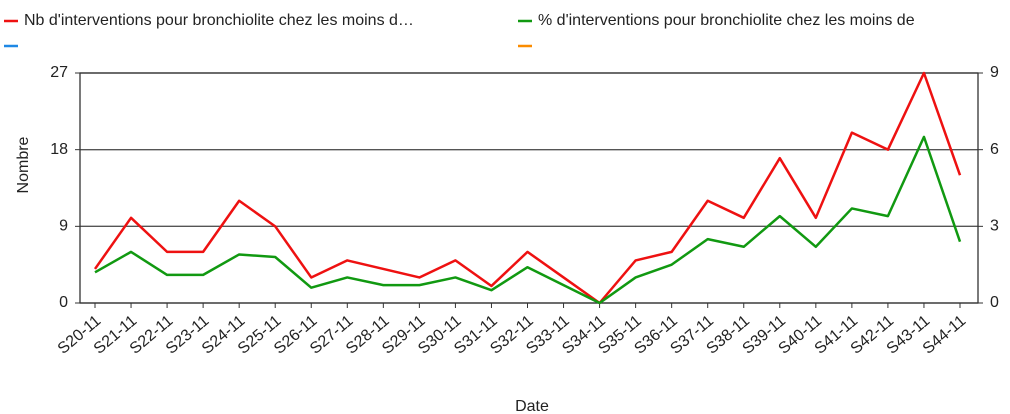 The image size is (1010, 414). What do you see at coordinates (994, 226) in the screenshot?
I see `y2-tick-label: 3` at bounding box center [994, 226].